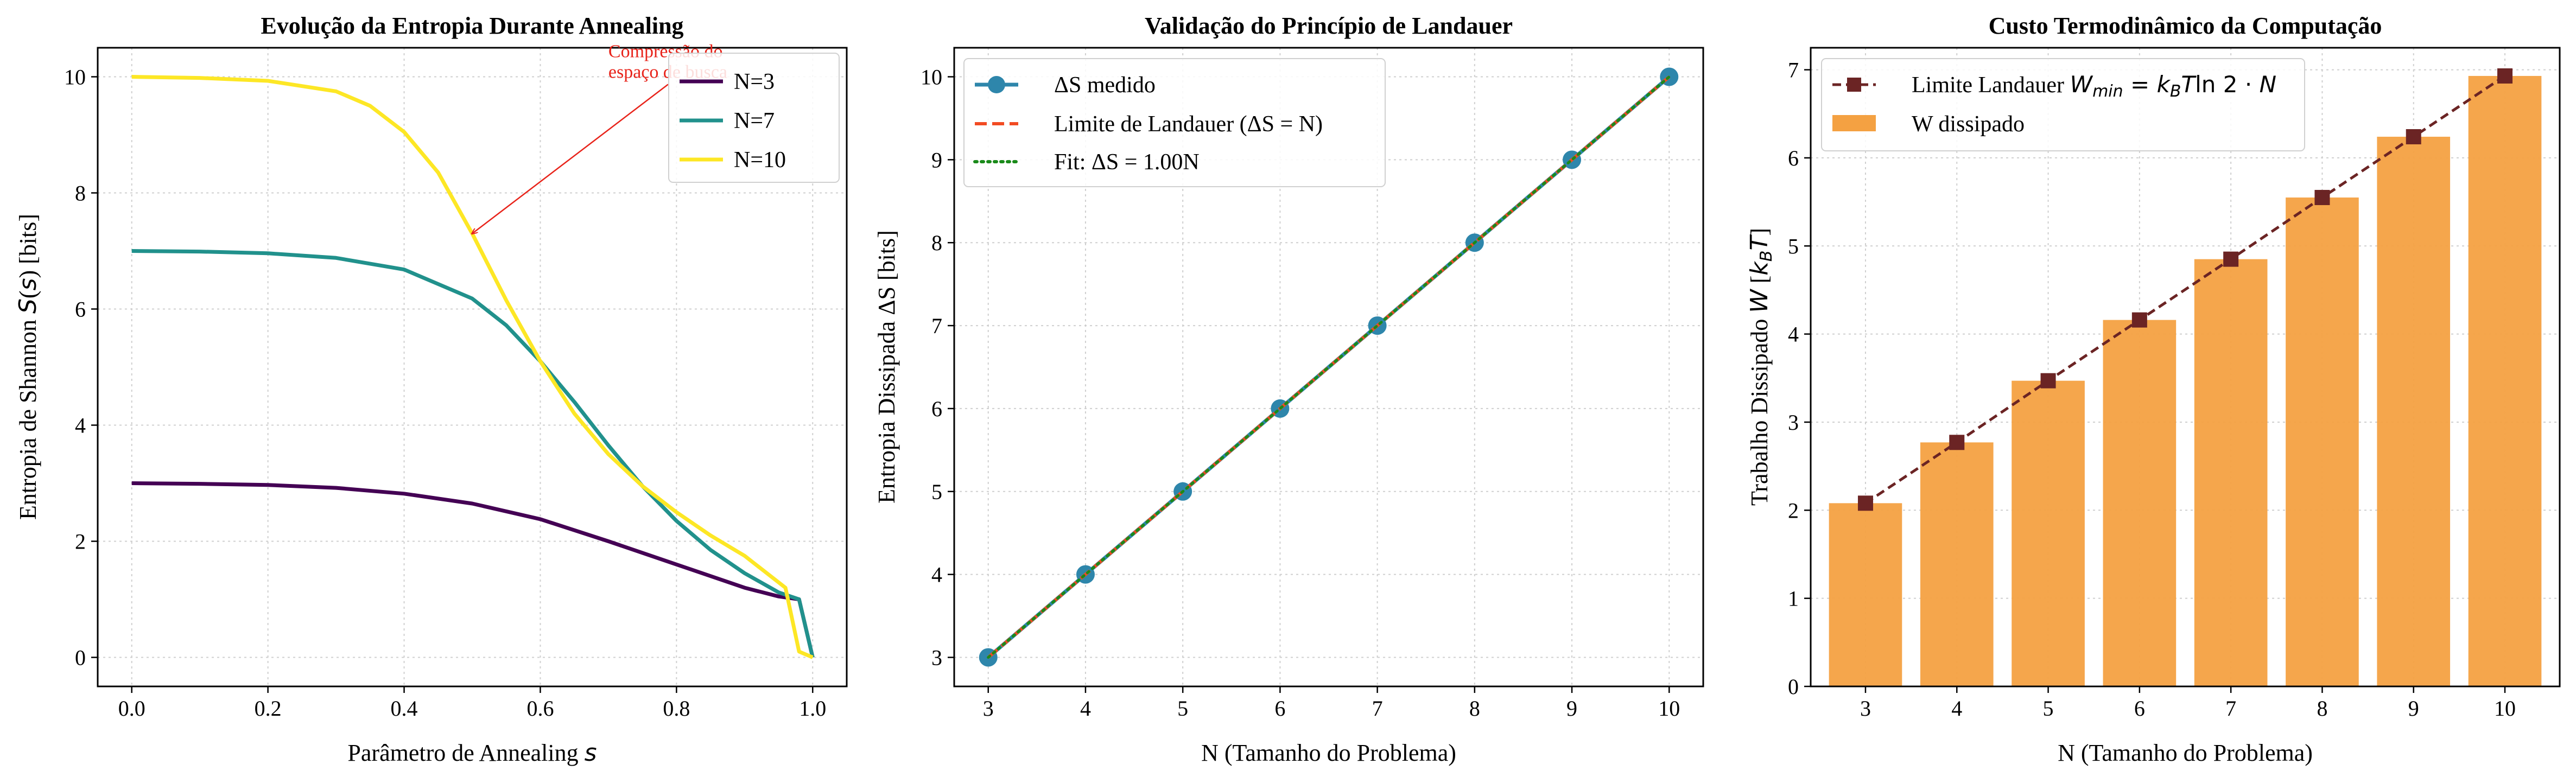 The height and width of the screenshot is (783, 2576). I want to click on legend-label-measured: ΔS medido, so click(1105, 85).